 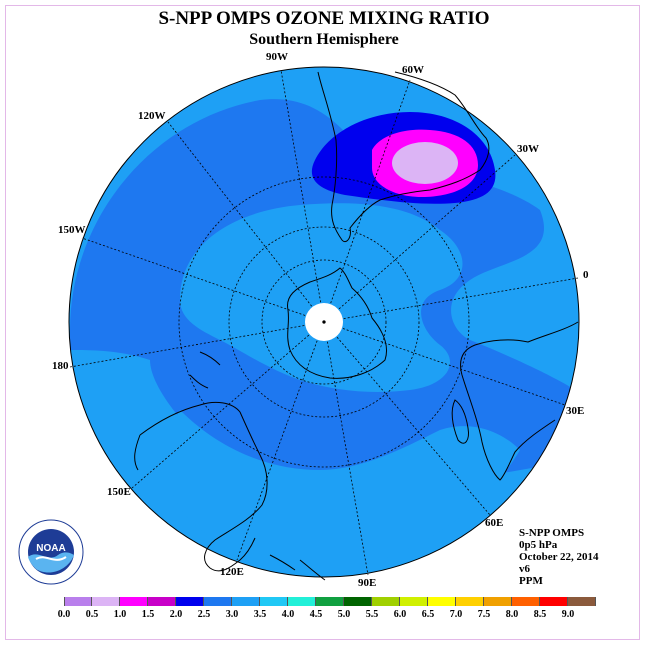 I want to click on coast-africa, so click(x=519, y=401).